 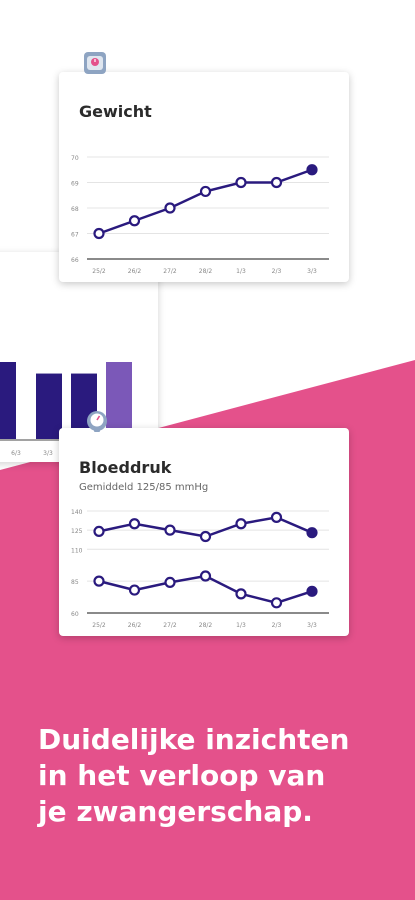 What do you see at coordinates (200, 215) in the screenshot?
I see `weight-chart: 66 67 68 69 70 25/2 26/2 27/2 28/2 1/3 2/3 3/3` at bounding box center [200, 215].